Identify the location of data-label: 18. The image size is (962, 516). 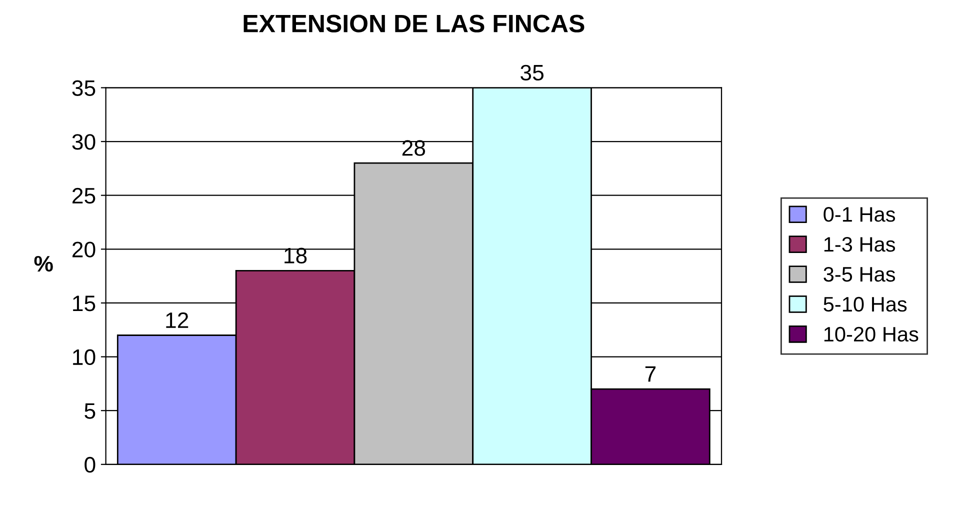
(295, 256).